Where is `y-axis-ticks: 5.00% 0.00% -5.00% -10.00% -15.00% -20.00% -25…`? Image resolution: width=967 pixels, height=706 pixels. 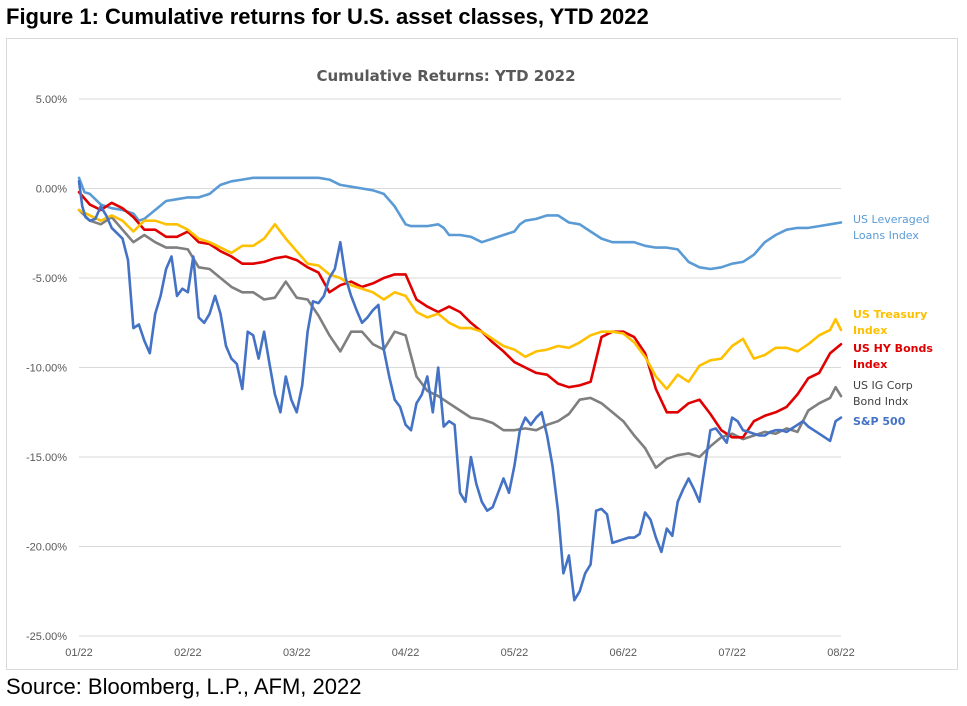 y-axis-ticks: 5.00% 0.00% -5.00% -10.00% -15.00% -20.00% -25… is located at coordinates (46, 368).